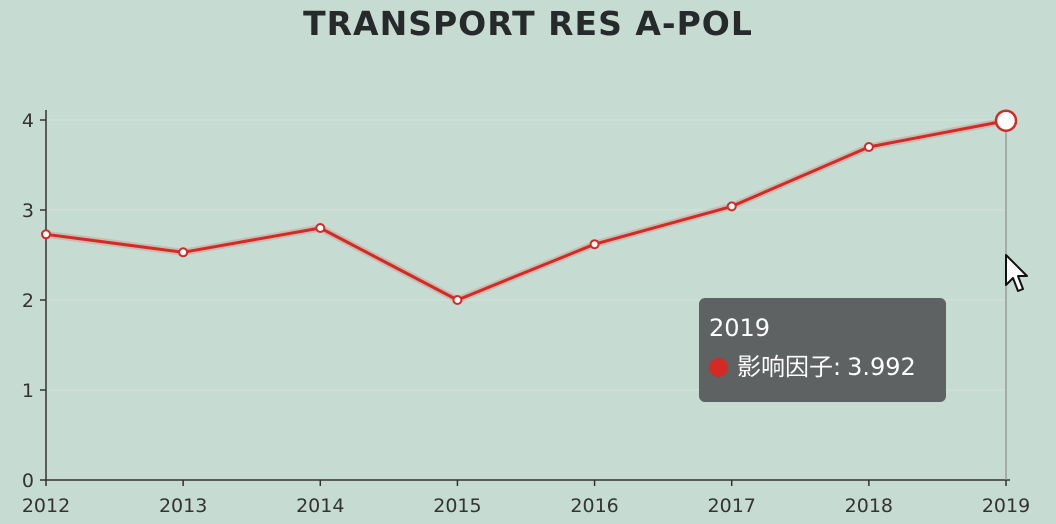  What do you see at coordinates (28, 391) in the screenshot?
I see `y-tick-label: 1` at bounding box center [28, 391].